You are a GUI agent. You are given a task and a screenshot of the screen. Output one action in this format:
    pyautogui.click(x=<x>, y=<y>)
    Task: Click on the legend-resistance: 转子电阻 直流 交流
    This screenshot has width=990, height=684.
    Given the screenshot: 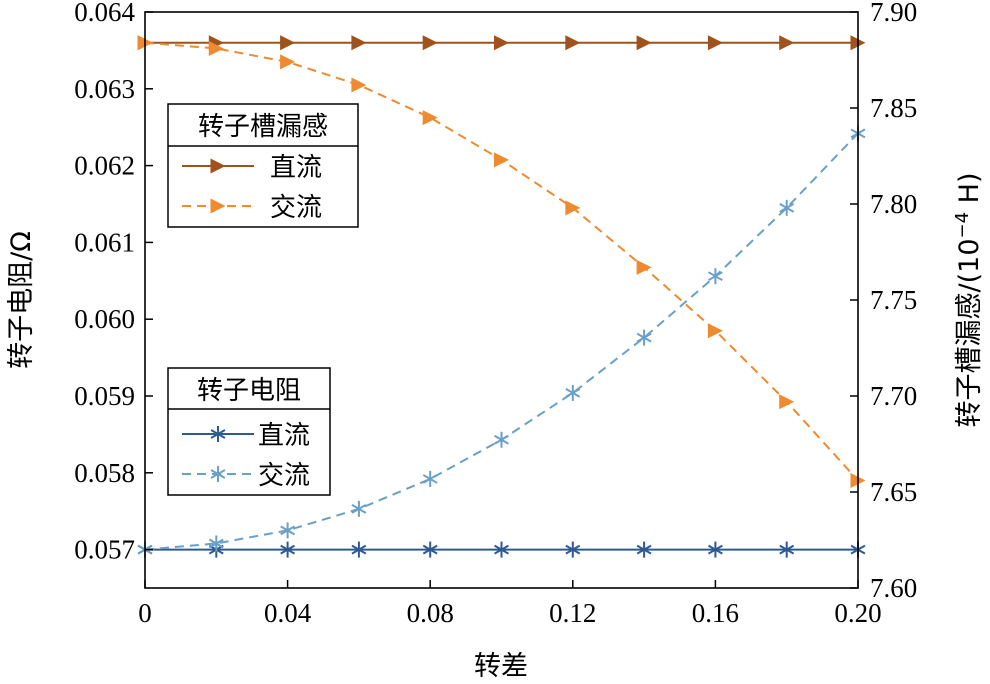 What is the action you would take?
    pyautogui.click(x=249, y=431)
    